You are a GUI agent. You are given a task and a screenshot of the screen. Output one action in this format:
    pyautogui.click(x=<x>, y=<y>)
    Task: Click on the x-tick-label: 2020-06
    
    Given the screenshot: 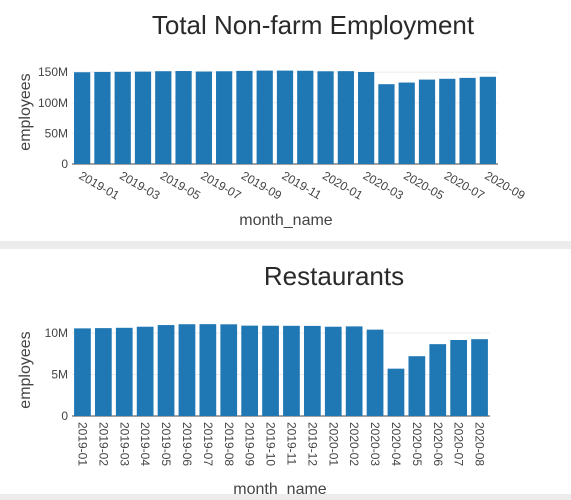 What is the action you would take?
    pyautogui.click(x=438, y=444)
    